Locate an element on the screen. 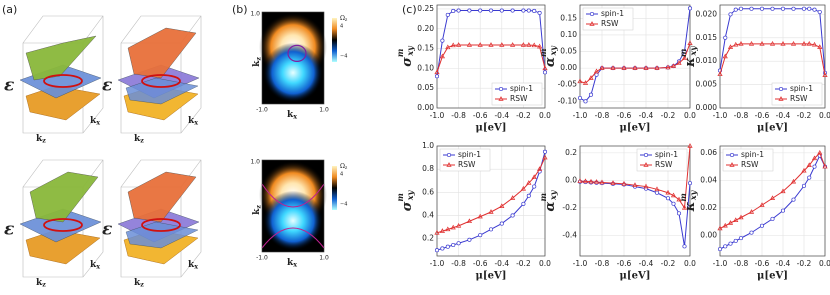 The width and height of the screenshot is (830, 295). negative-lobe is located at coordinates (293, 72).